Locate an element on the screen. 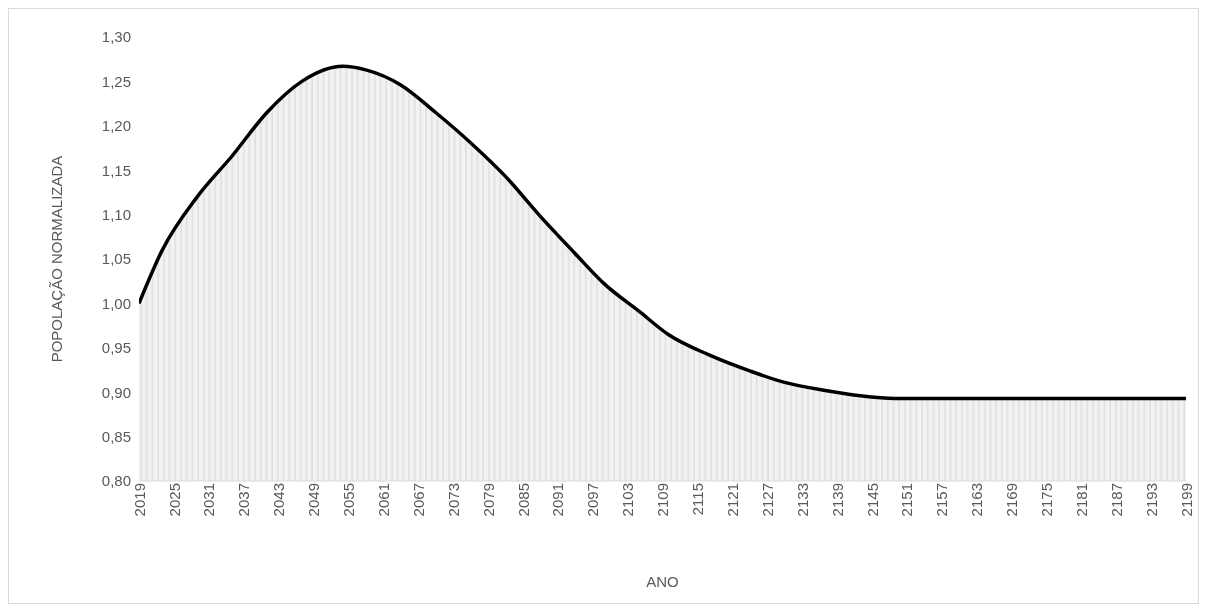 The image size is (1205, 610). x-tick-label: 2127 is located at coordinates (767, 500).